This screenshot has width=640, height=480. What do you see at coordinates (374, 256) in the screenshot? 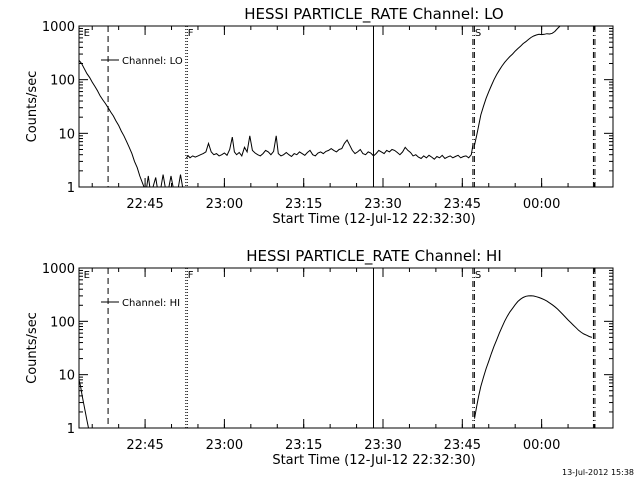
I see `chart-title: HESSI PARTICLE_RATE Channel: HI` at bounding box center [374, 256].